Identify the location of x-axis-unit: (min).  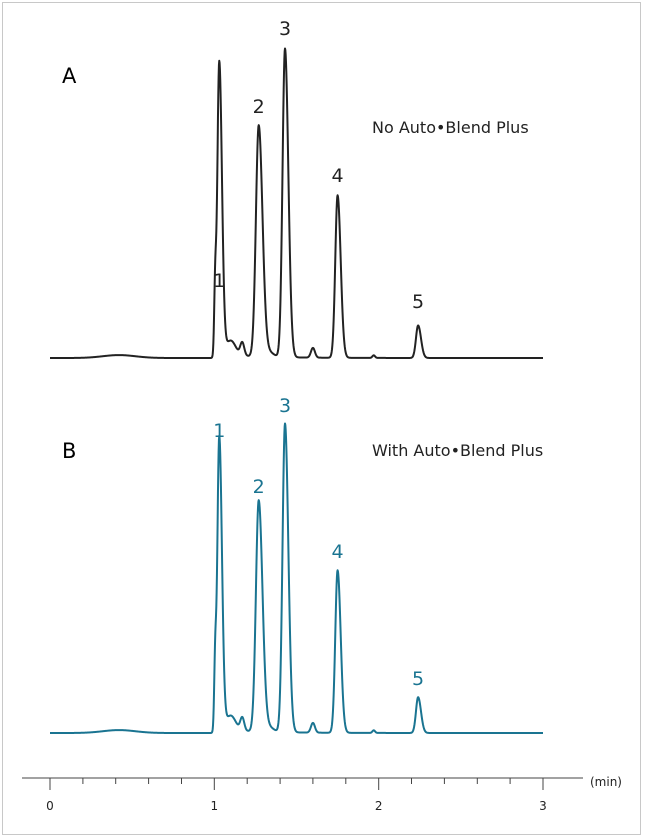
(606, 782).